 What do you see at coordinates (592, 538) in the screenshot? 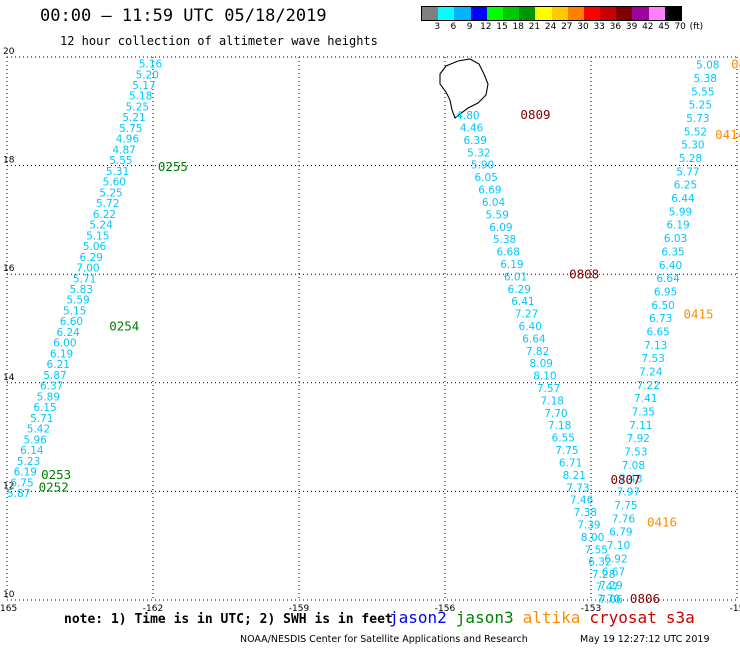
I see `wave-height-value: 8.00` at bounding box center [592, 538].